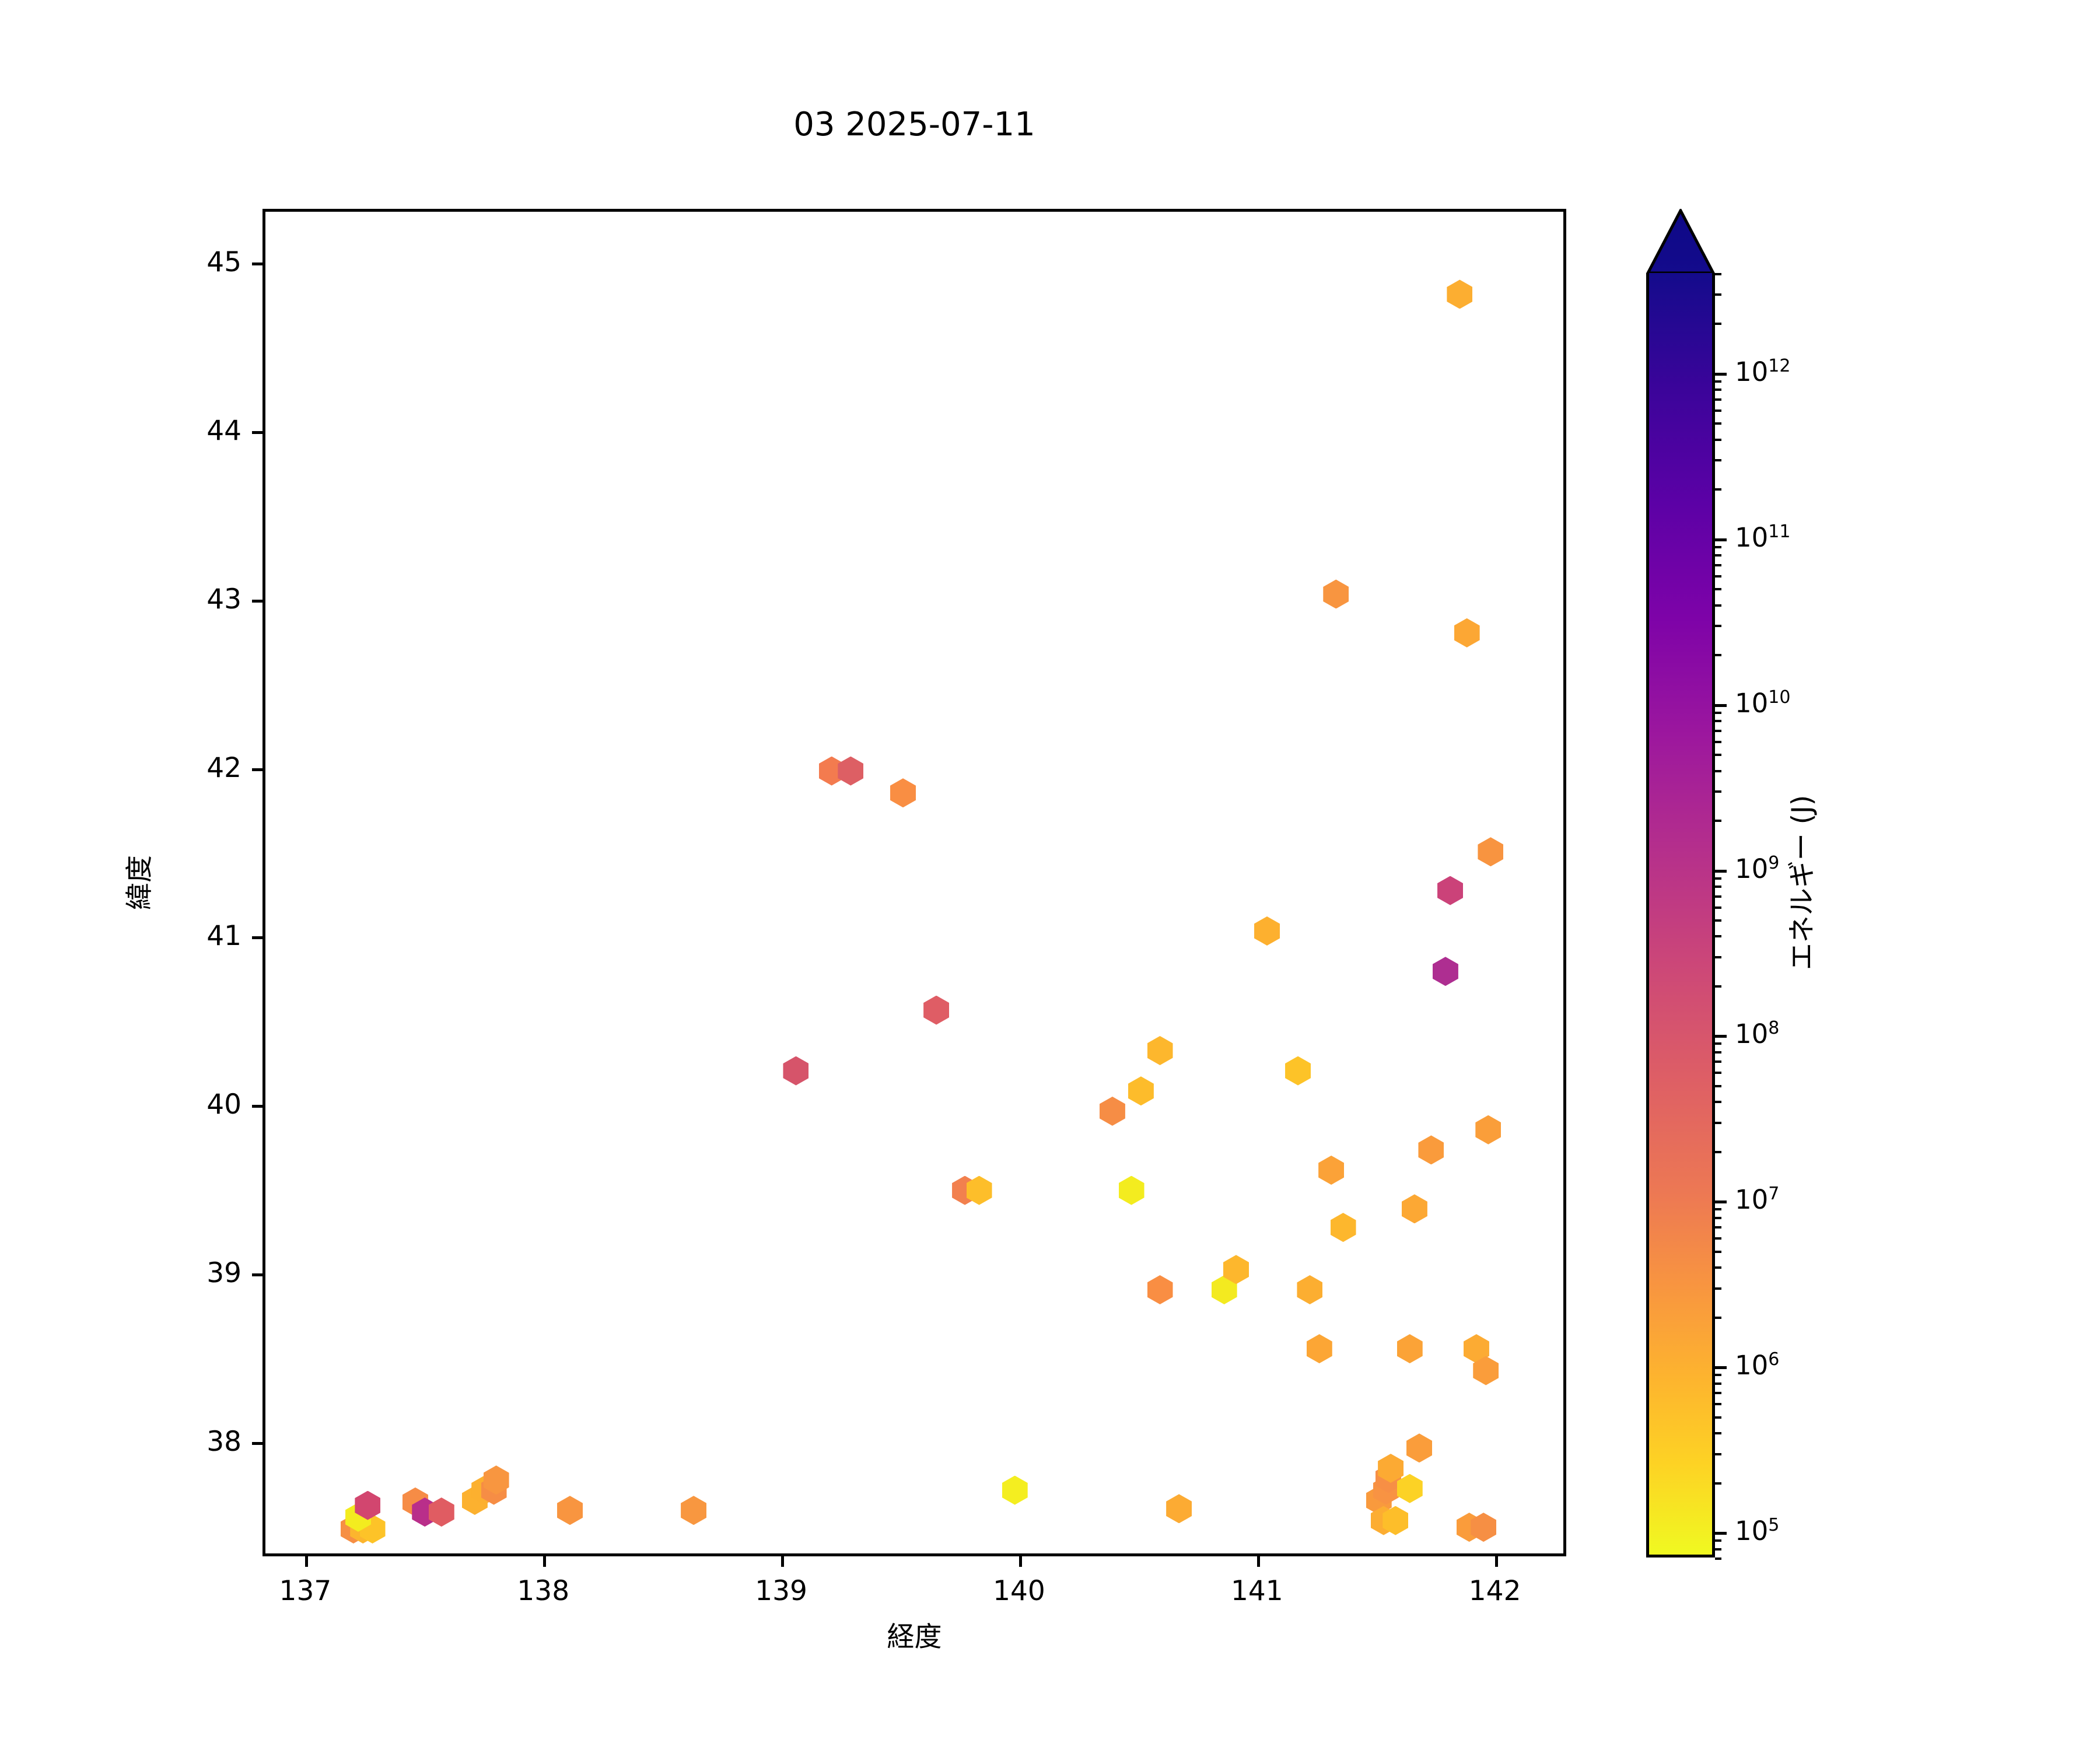  I want to click on colorbar-tick-label: 10¹¹, so click(1763, 537).